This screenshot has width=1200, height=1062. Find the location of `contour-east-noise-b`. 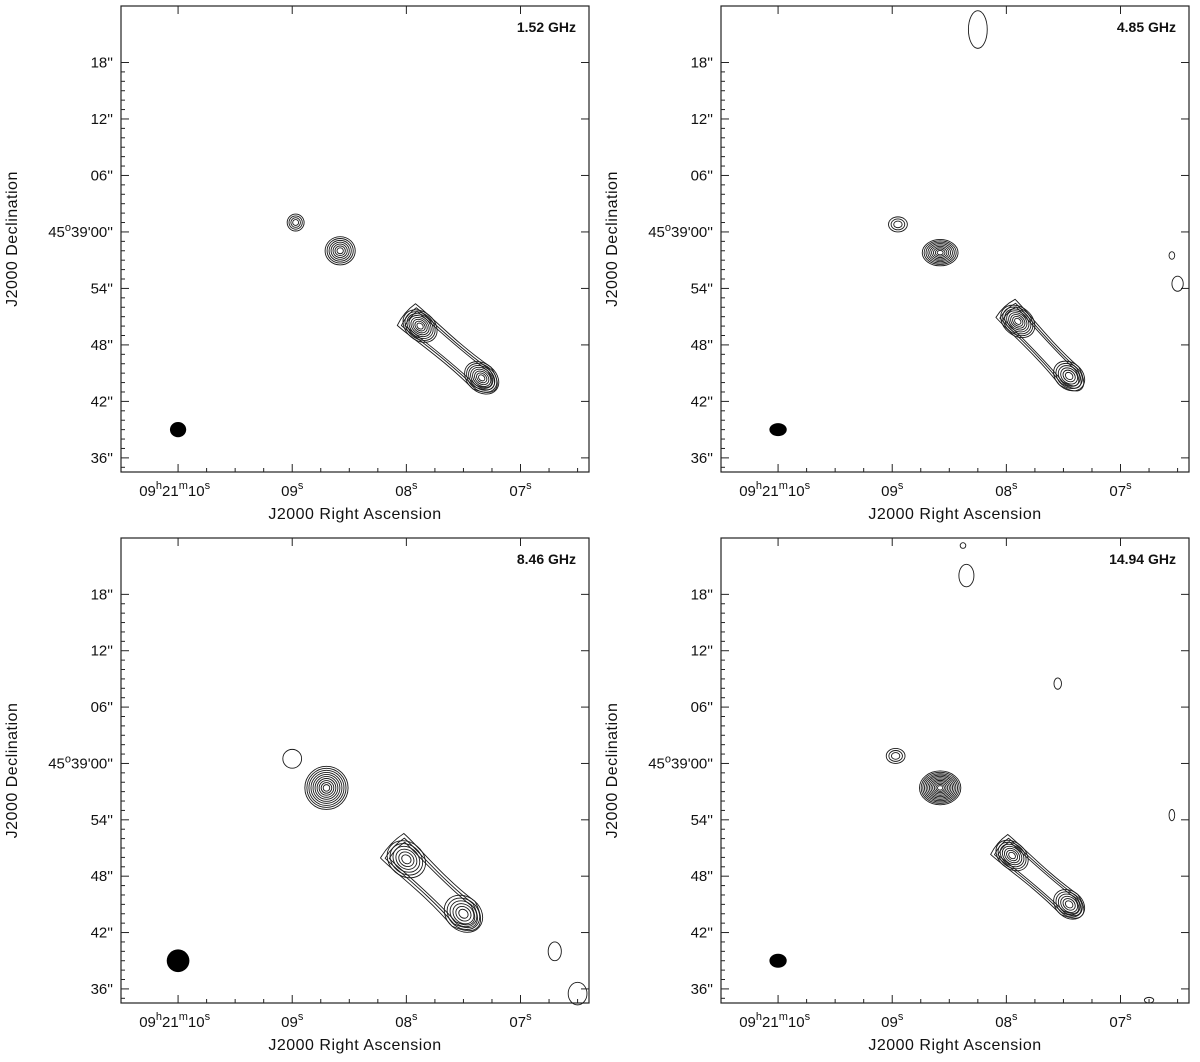

contour-east-noise-b is located at coordinates (1177, 283).